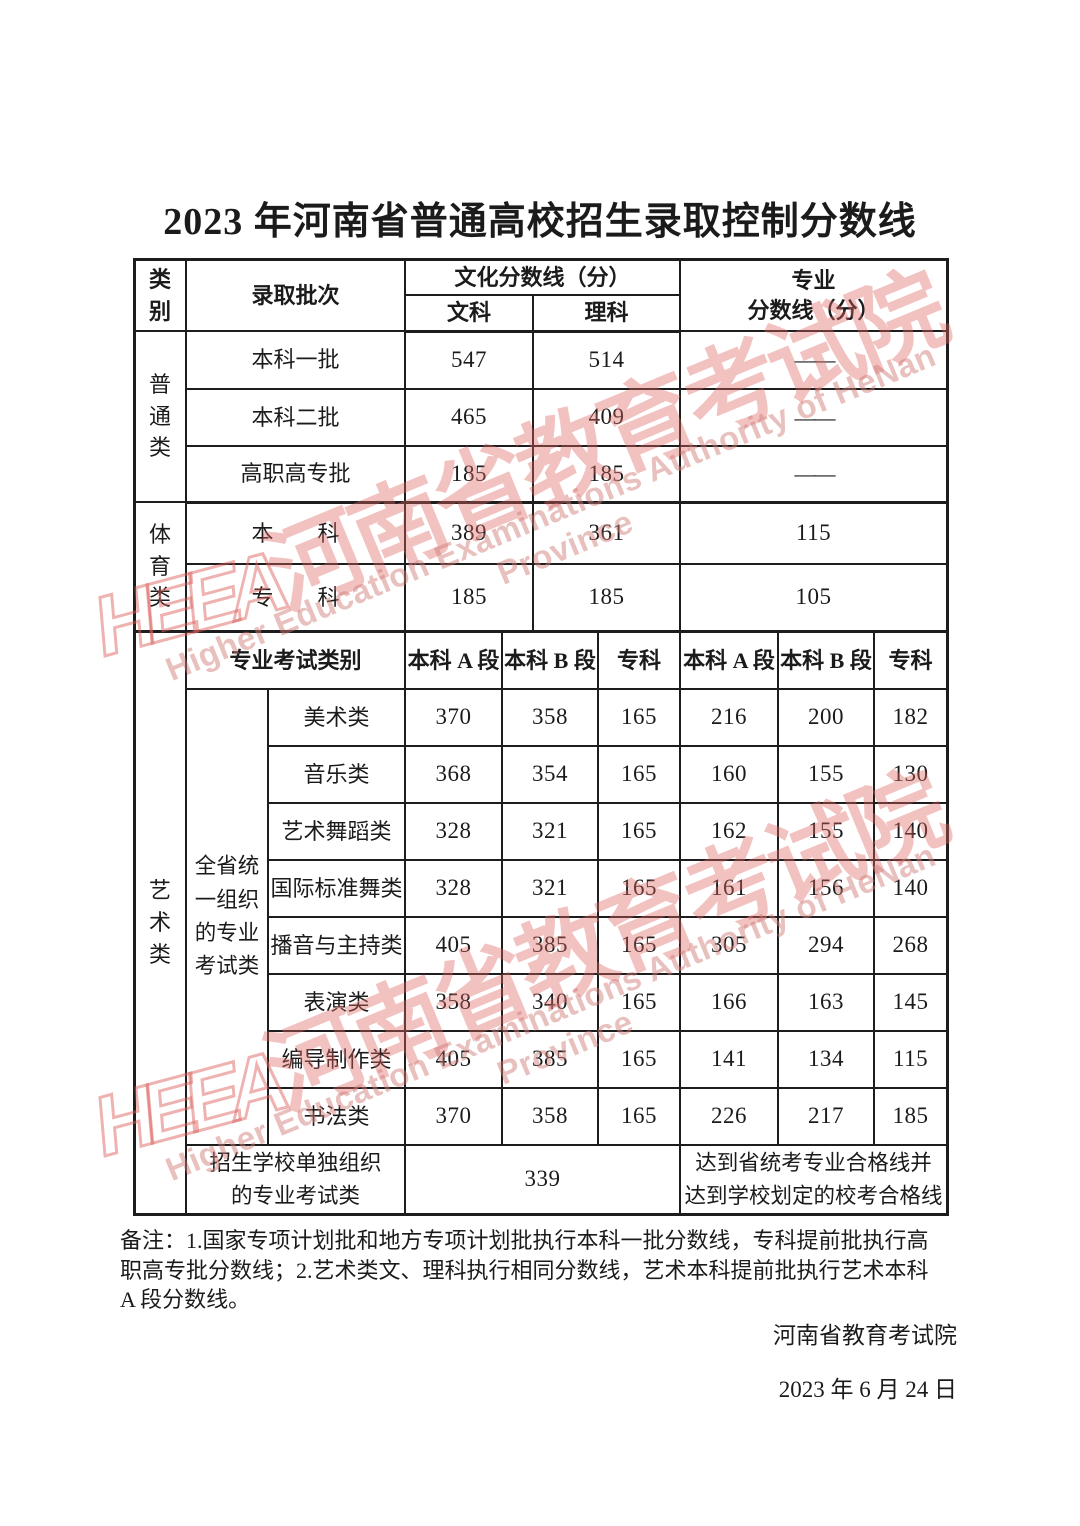 This screenshot has width=1080, height=1526. Describe the element at coordinates (161, 296) in the screenshot. I see `col-header-category: 类 别` at that location.